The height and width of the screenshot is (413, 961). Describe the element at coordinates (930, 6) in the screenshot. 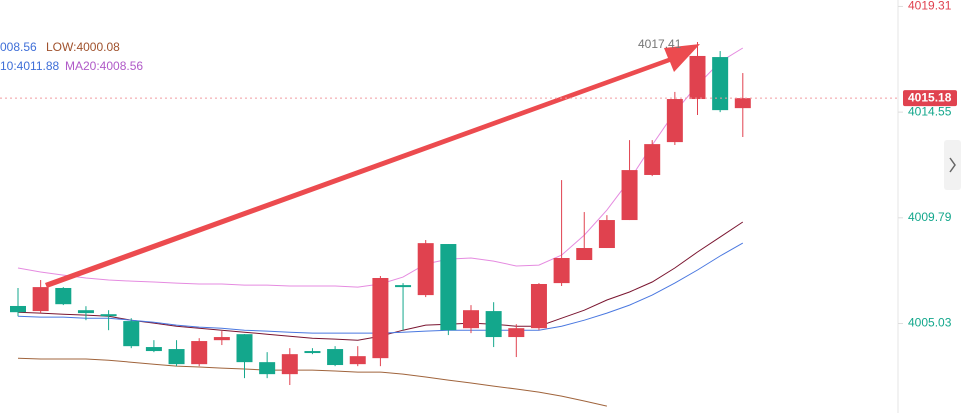

I see `y-tick-label: 4019.31` at that location.